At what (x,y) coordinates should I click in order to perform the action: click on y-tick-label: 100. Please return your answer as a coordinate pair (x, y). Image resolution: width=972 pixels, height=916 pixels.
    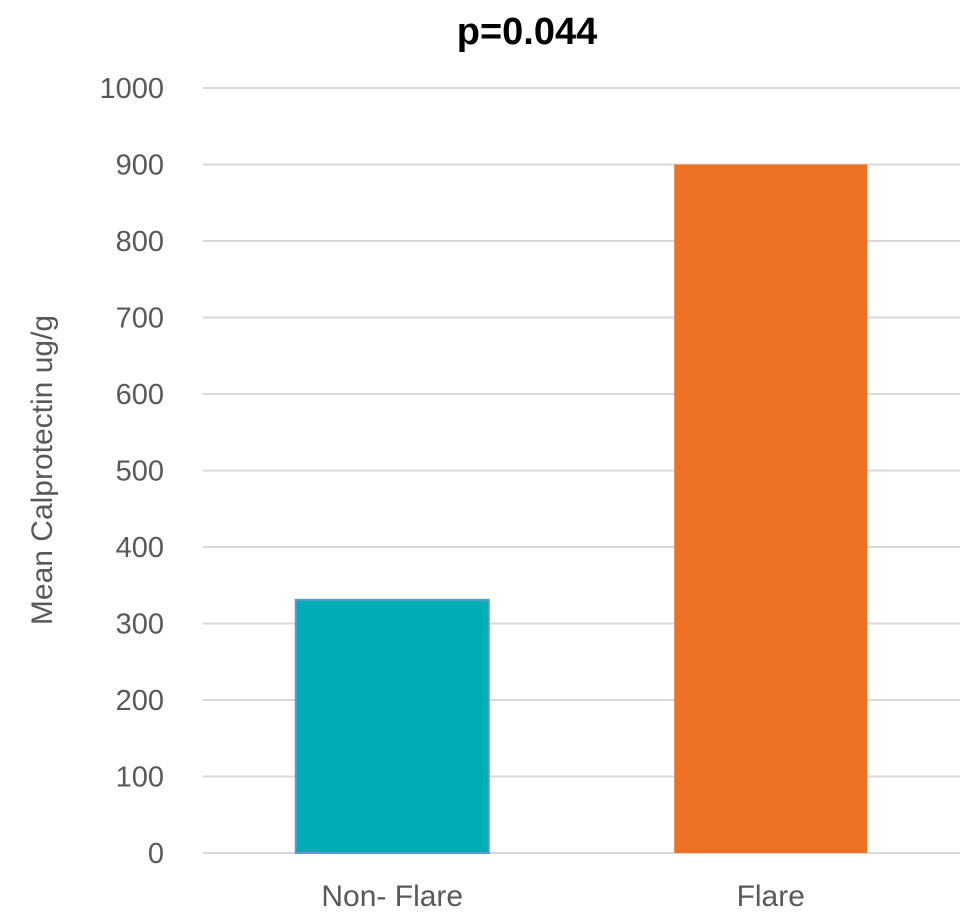
    Looking at the image, I should click on (140, 778).